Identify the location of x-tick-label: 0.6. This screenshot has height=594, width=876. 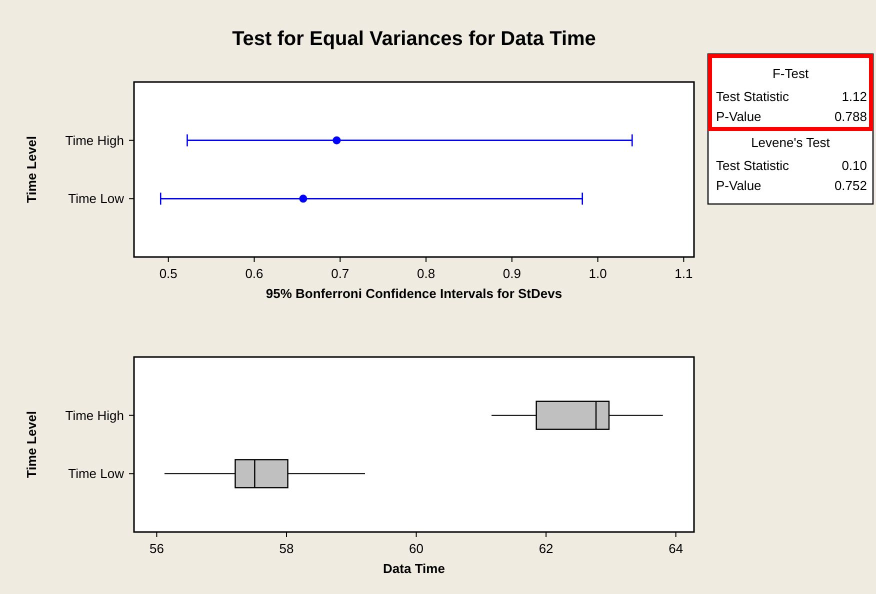
(254, 273).